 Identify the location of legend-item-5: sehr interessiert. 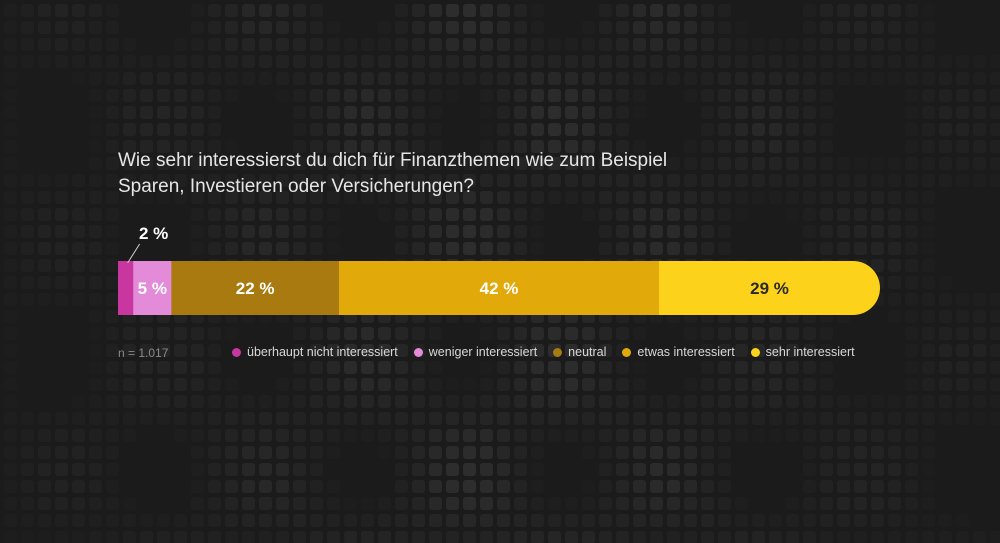
(802, 352).